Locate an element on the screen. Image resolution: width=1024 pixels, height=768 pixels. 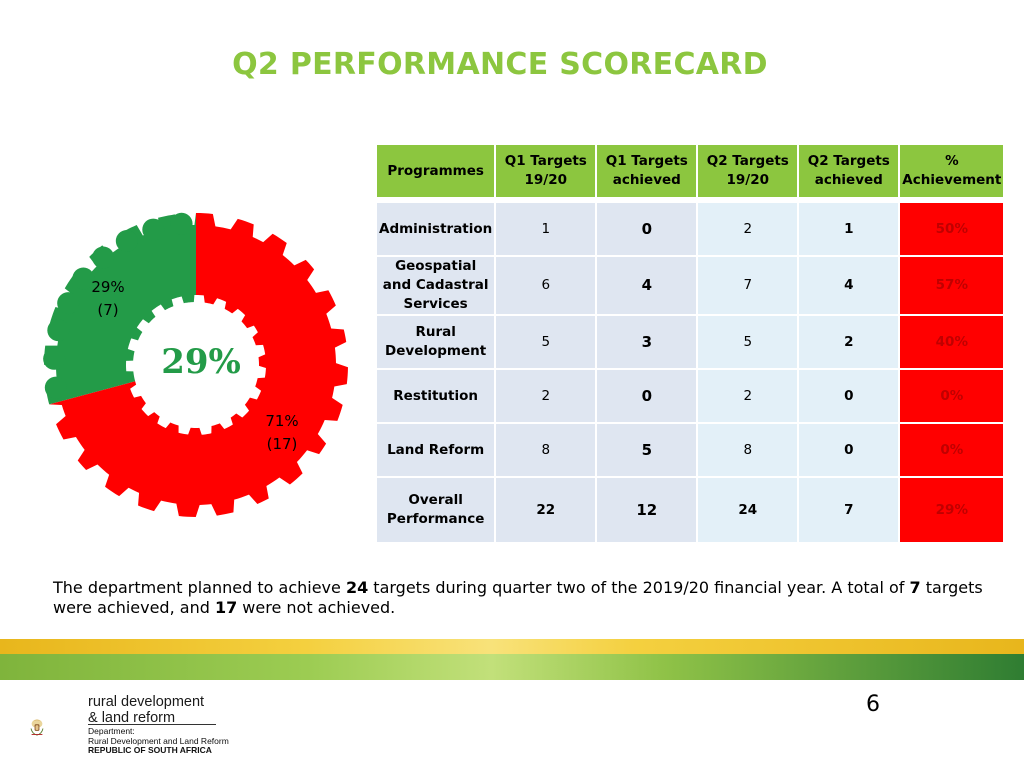
summary-text: The department planned to achieve is located at coordinates (199, 587).